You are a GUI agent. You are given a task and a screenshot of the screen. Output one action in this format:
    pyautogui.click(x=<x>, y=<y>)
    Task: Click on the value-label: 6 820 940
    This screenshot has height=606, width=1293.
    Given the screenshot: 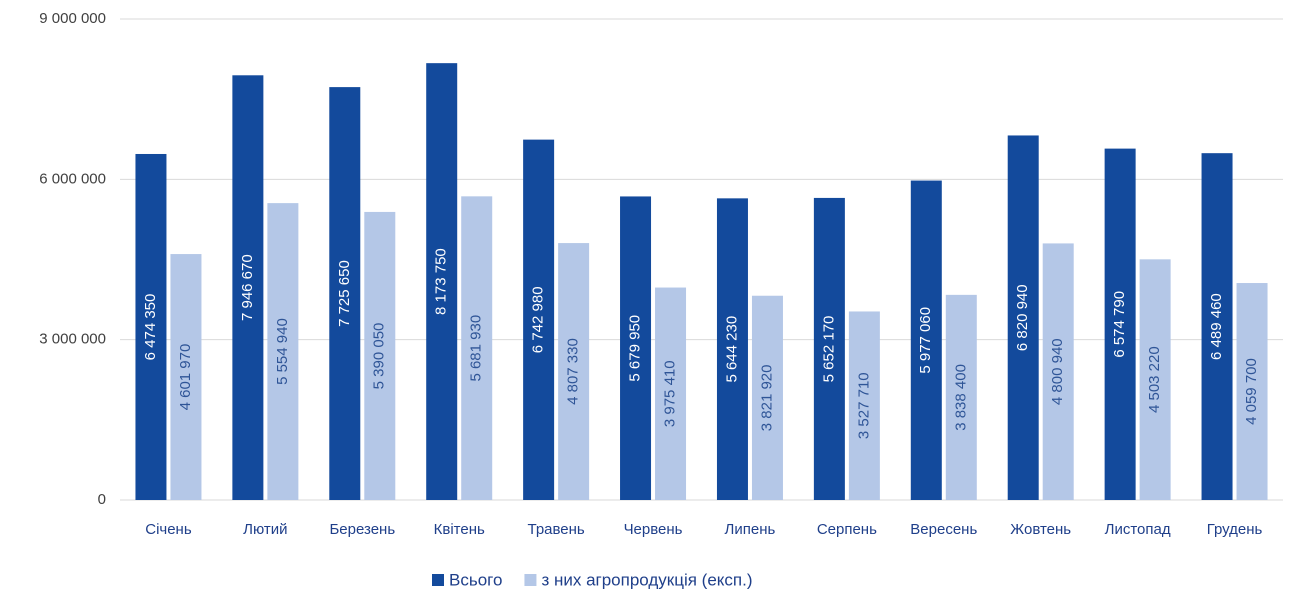 What is the action you would take?
    pyautogui.click(x=1022, y=317)
    